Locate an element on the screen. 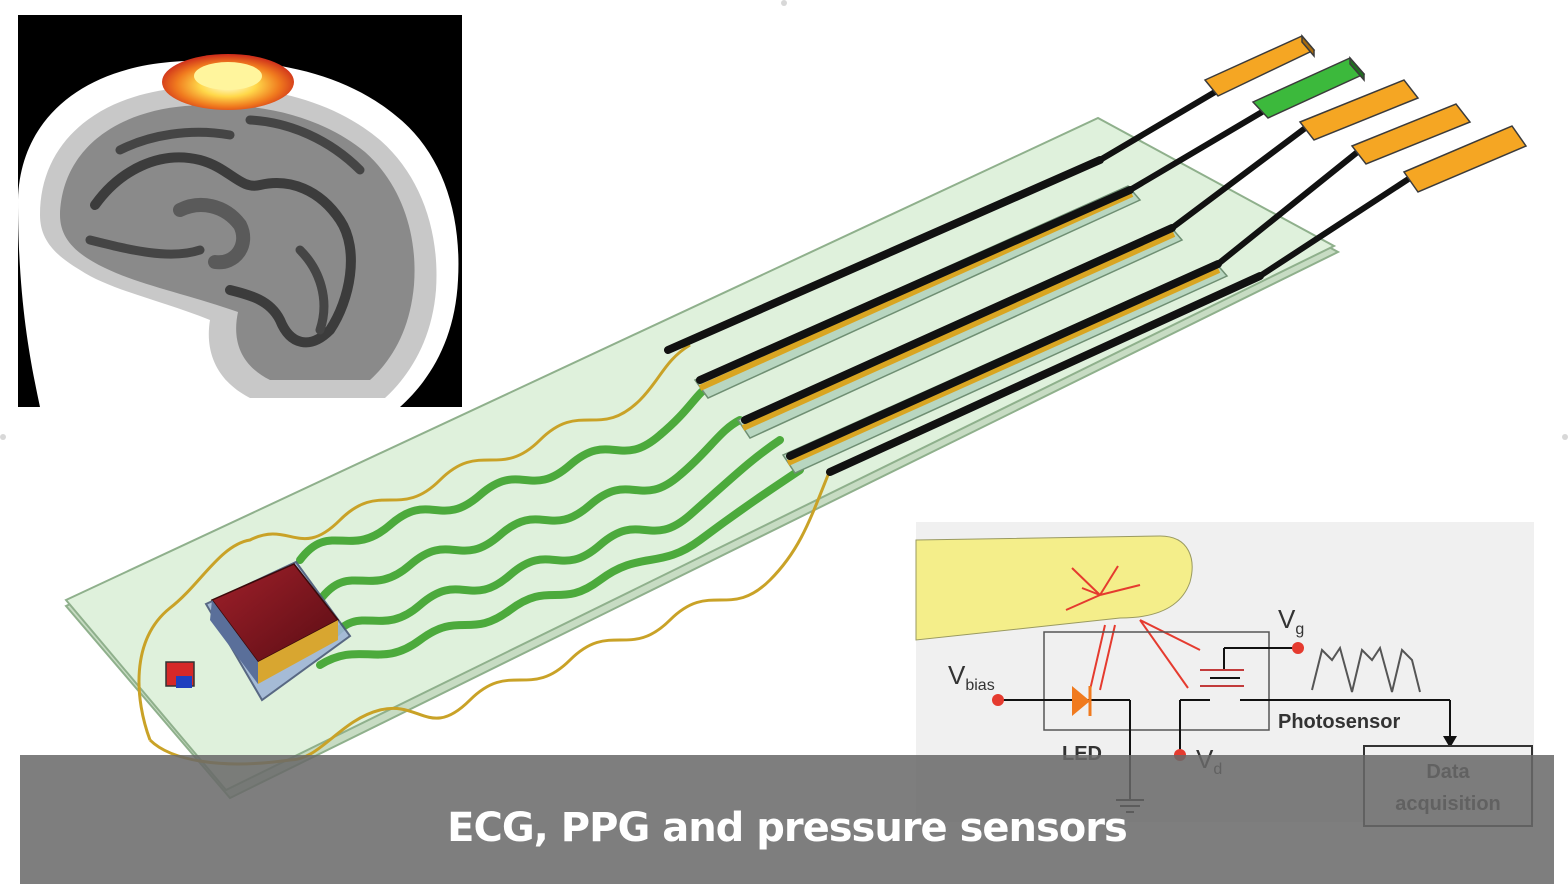 The height and width of the screenshot is (884, 1568). caption-bar: ECG, PPG and pressure sensors is located at coordinates (787, 819).